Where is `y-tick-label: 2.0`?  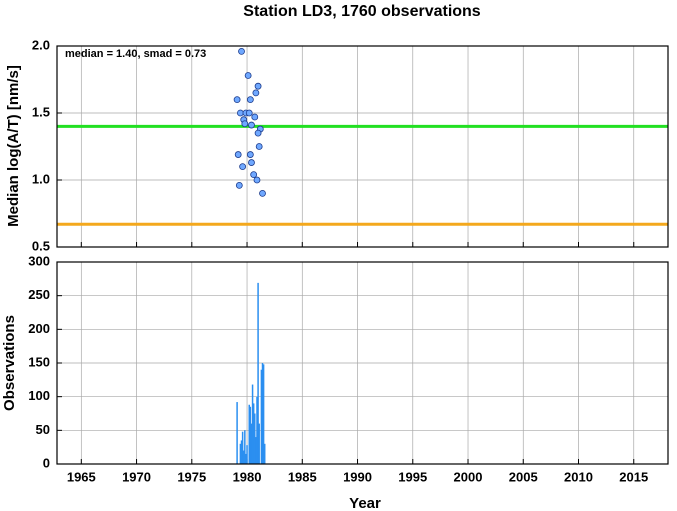
y-tick-label: 2.0 is located at coordinates (41, 44).